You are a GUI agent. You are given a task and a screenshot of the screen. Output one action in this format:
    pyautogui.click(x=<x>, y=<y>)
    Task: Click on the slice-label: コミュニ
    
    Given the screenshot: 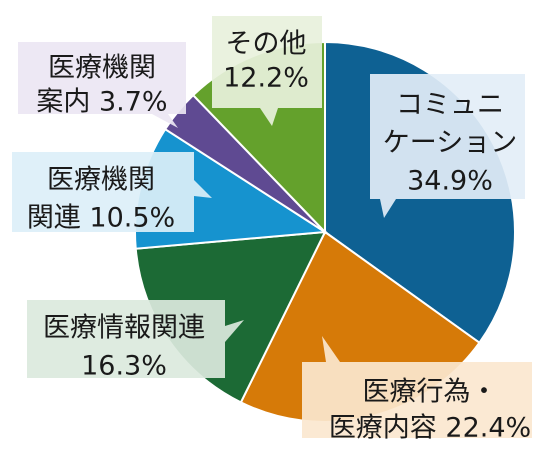 What is the action you would take?
    pyautogui.click(x=450, y=105)
    